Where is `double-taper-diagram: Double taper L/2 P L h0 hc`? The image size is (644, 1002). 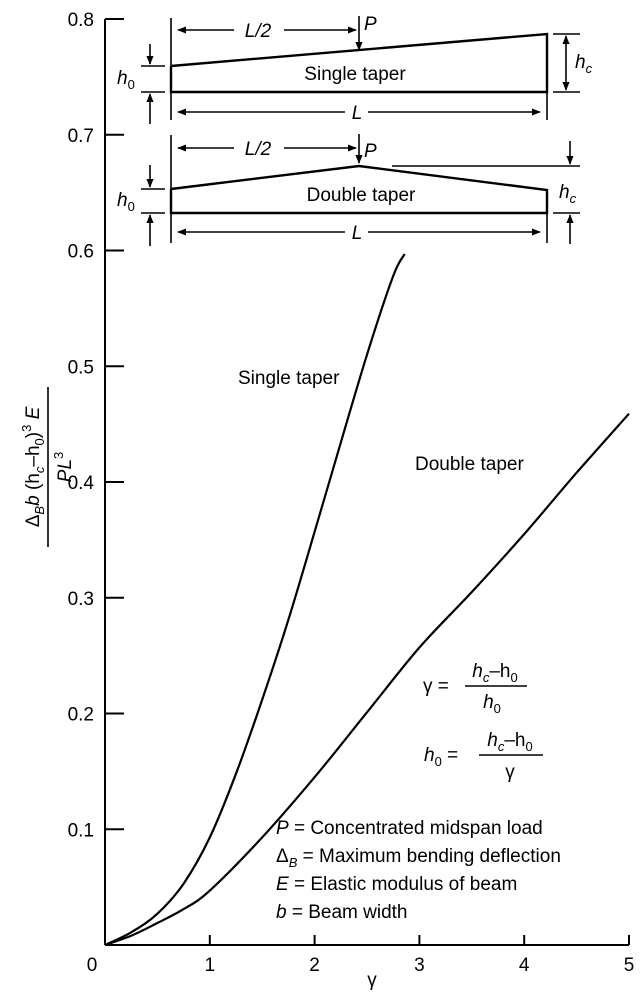 double-taper-diagram: Double taper L/2 P L h0 hc is located at coordinates (348, 190).